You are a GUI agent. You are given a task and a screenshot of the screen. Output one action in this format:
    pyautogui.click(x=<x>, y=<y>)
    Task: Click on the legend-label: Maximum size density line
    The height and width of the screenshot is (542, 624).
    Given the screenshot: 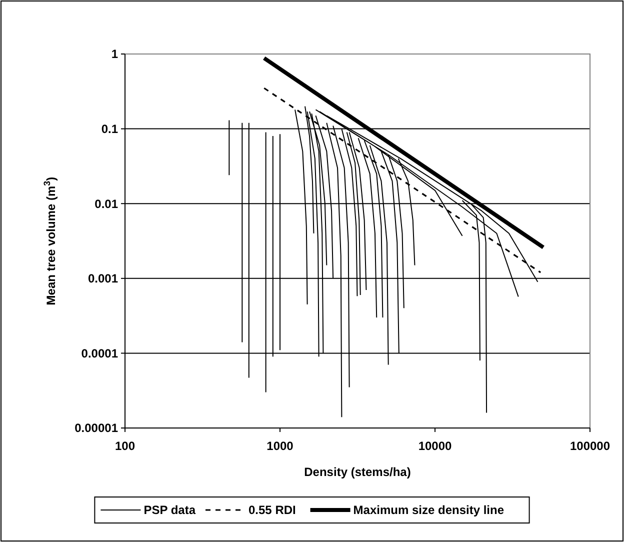 What is the action you would take?
    pyautogui.click(x=428, y=510)
    